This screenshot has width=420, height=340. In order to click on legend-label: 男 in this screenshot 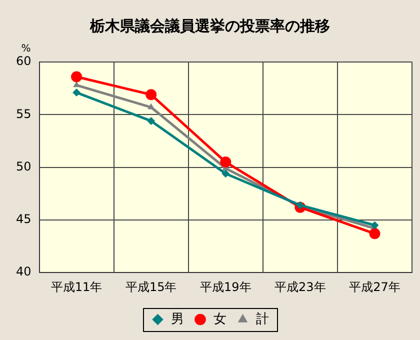, I will do `click(177, 319)`.